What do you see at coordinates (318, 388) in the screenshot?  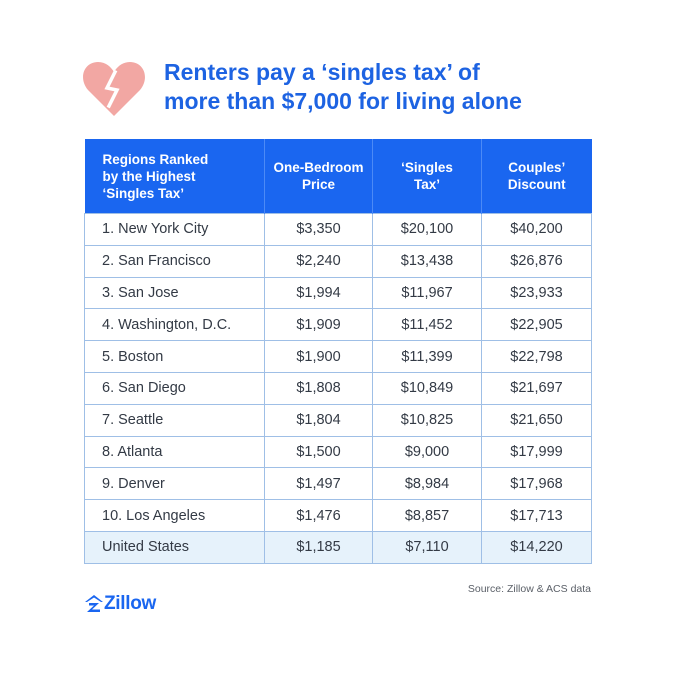 I see `value-cell: $1,808` at bounding box center [318, 388].